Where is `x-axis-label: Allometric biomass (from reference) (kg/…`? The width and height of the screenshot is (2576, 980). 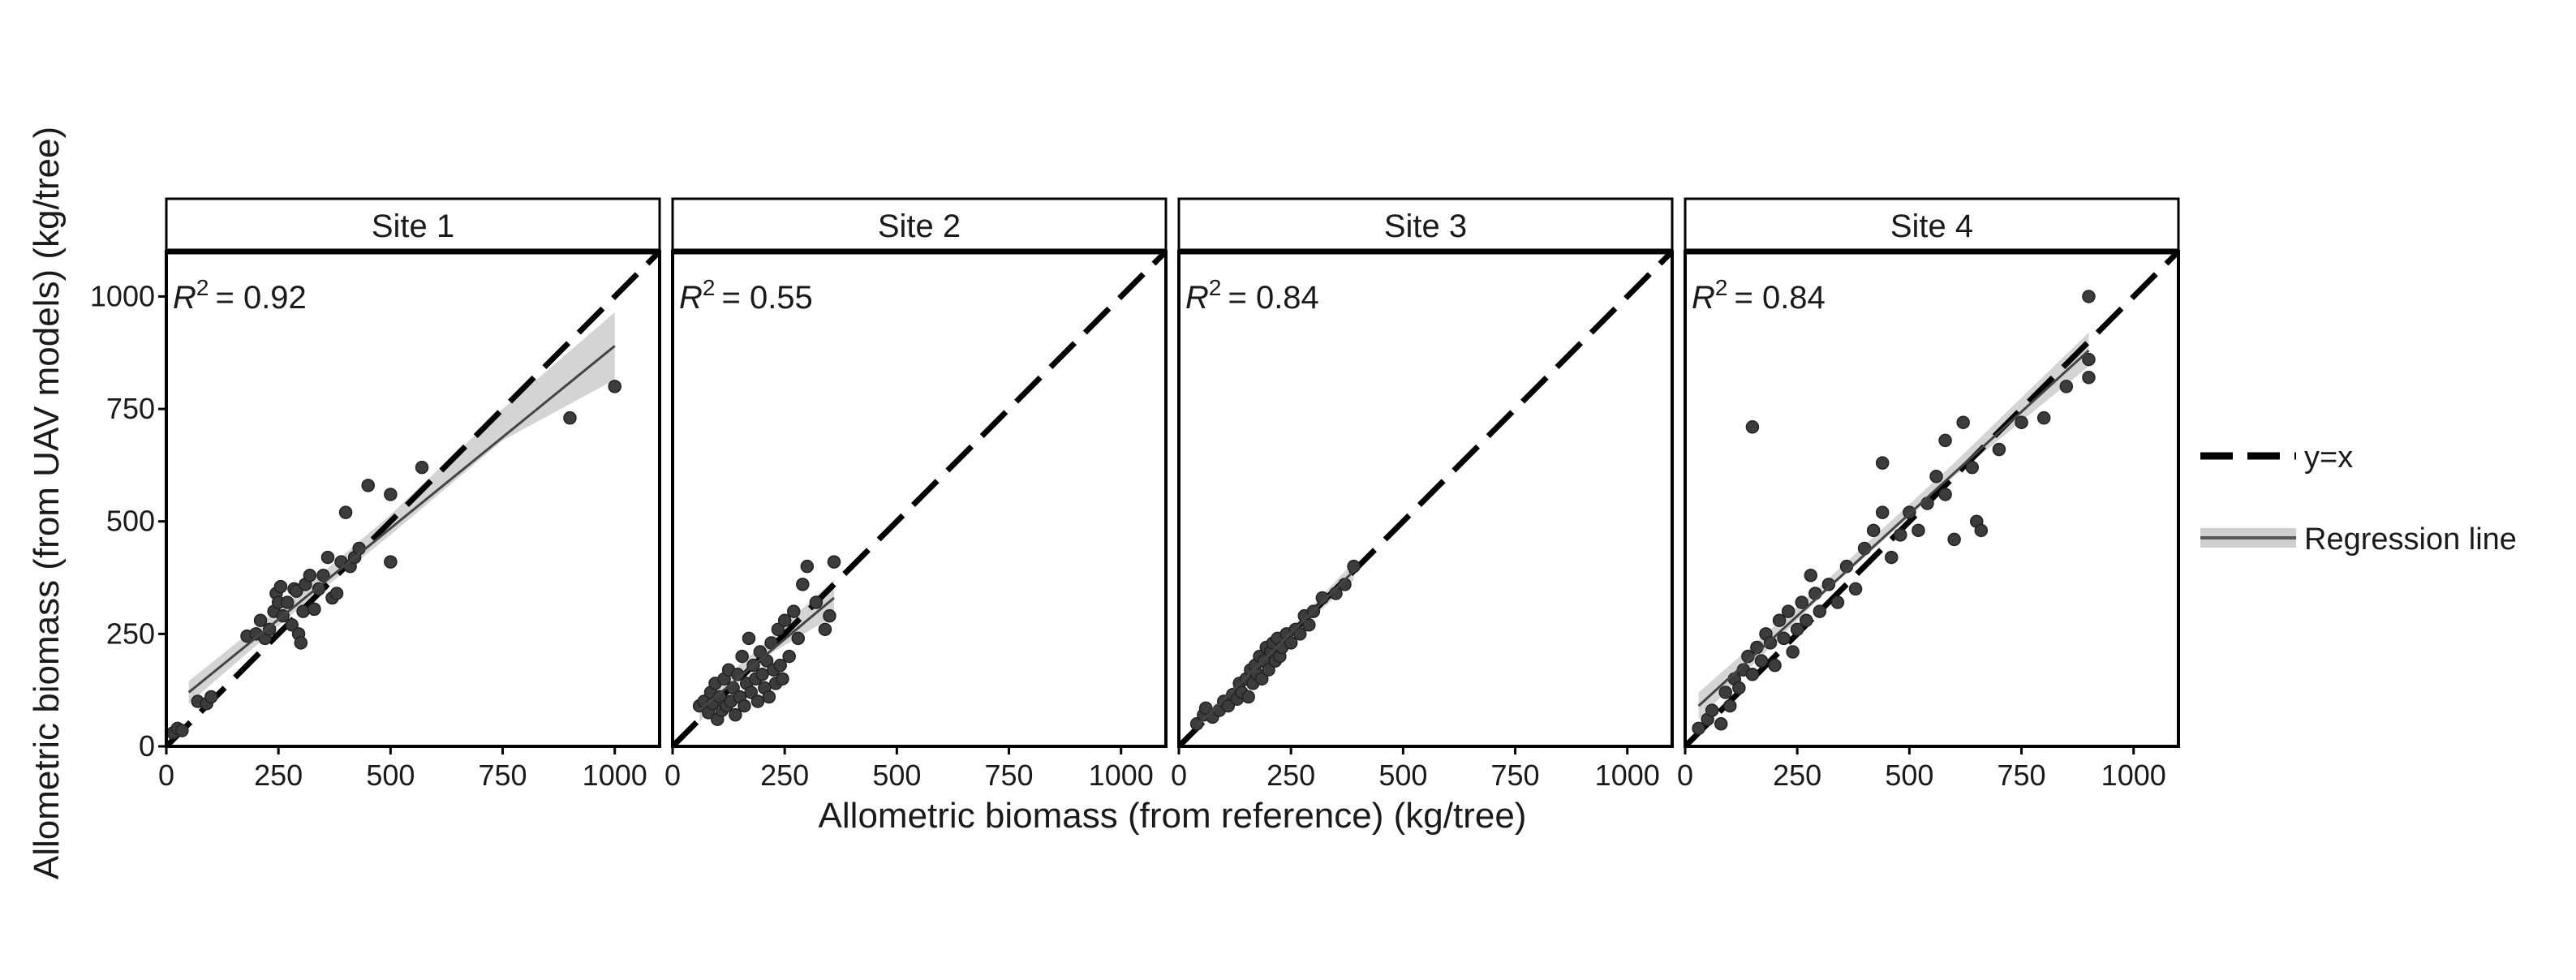 x-axis-label: Allometric biomass (from reference) (kg/… is located at coordinates (1173, 816).